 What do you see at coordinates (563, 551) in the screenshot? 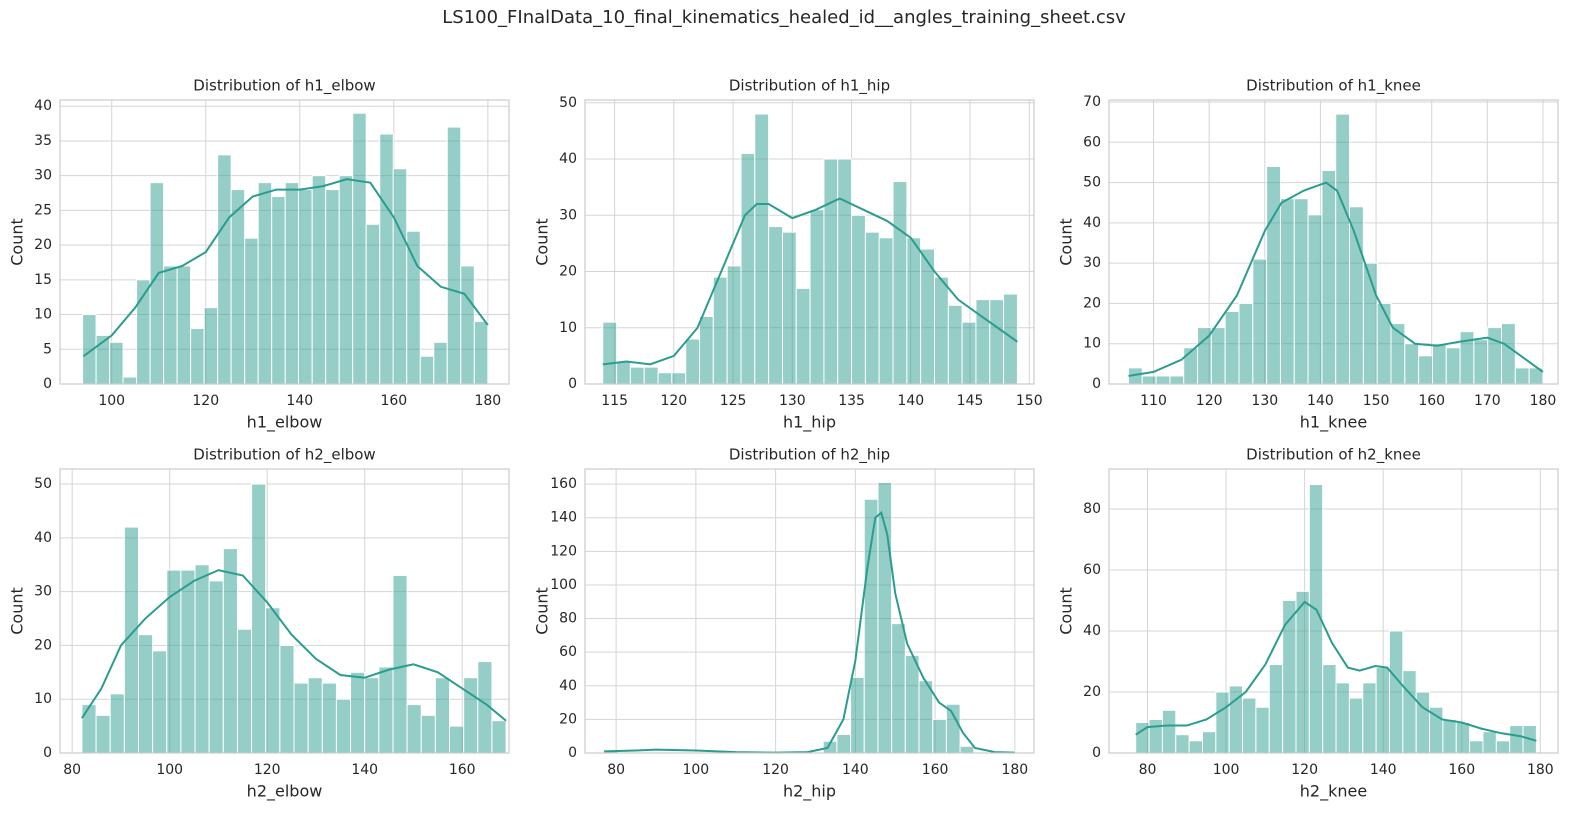
I see `y-tick-label: 120` at bounding box center [563, 551].